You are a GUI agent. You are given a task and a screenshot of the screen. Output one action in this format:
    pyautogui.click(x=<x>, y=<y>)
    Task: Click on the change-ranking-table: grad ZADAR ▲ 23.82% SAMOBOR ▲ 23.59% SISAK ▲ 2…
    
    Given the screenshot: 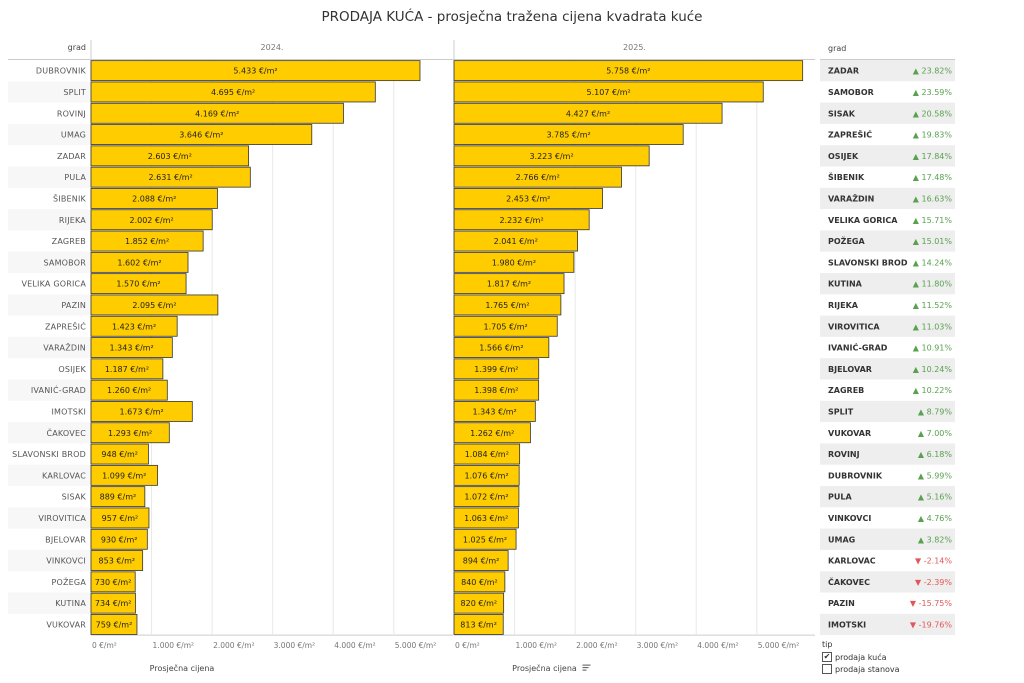 What is the action you would take?
    pyautogui.click(x=887, y=340)
    